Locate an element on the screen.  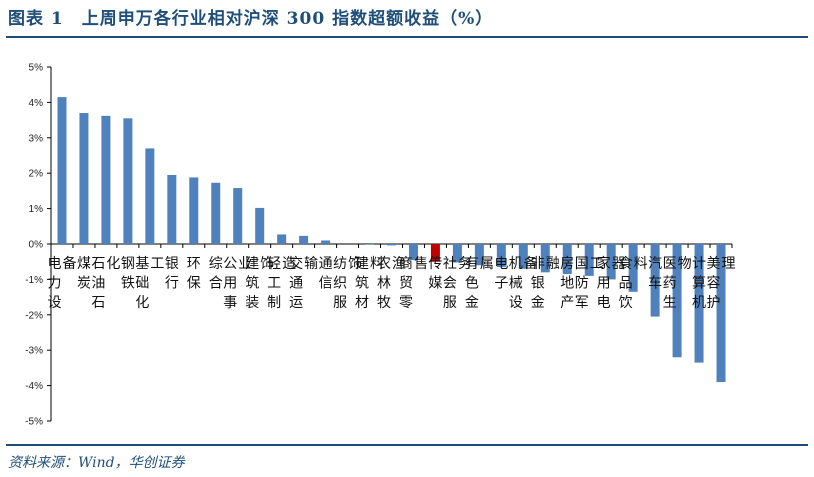
category-label: 理 is located at coordinates (729, 264).